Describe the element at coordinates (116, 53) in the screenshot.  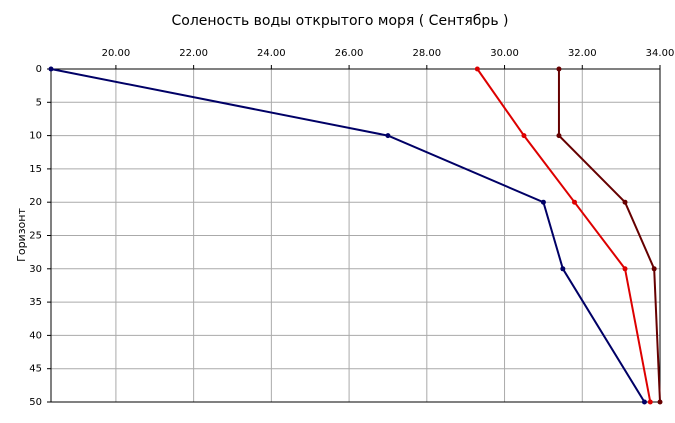
I see `x-tick-label: 20.00` at that location.